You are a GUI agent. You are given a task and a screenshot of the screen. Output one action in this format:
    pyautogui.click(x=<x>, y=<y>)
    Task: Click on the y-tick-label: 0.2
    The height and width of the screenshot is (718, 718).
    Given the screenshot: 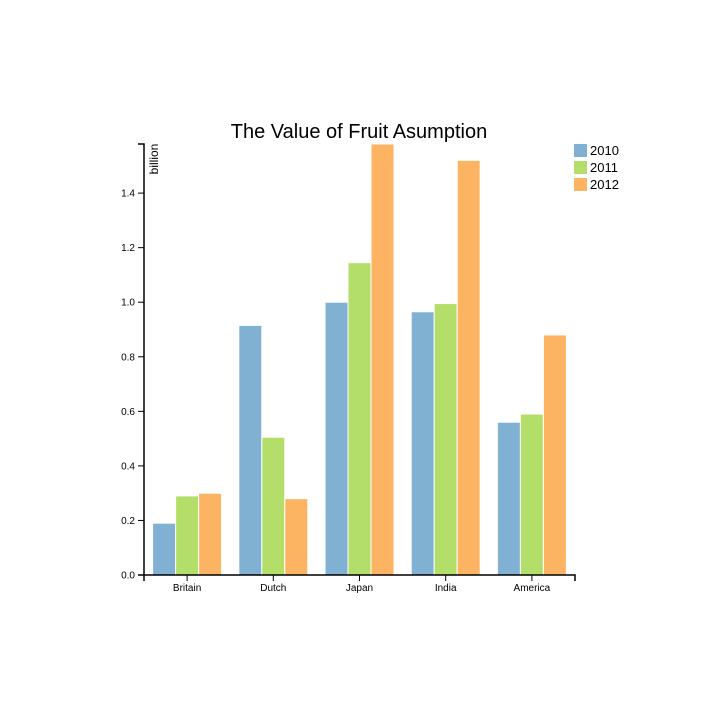 What is the action you would take?
    pyautogui.click(x=128, y=521)
    